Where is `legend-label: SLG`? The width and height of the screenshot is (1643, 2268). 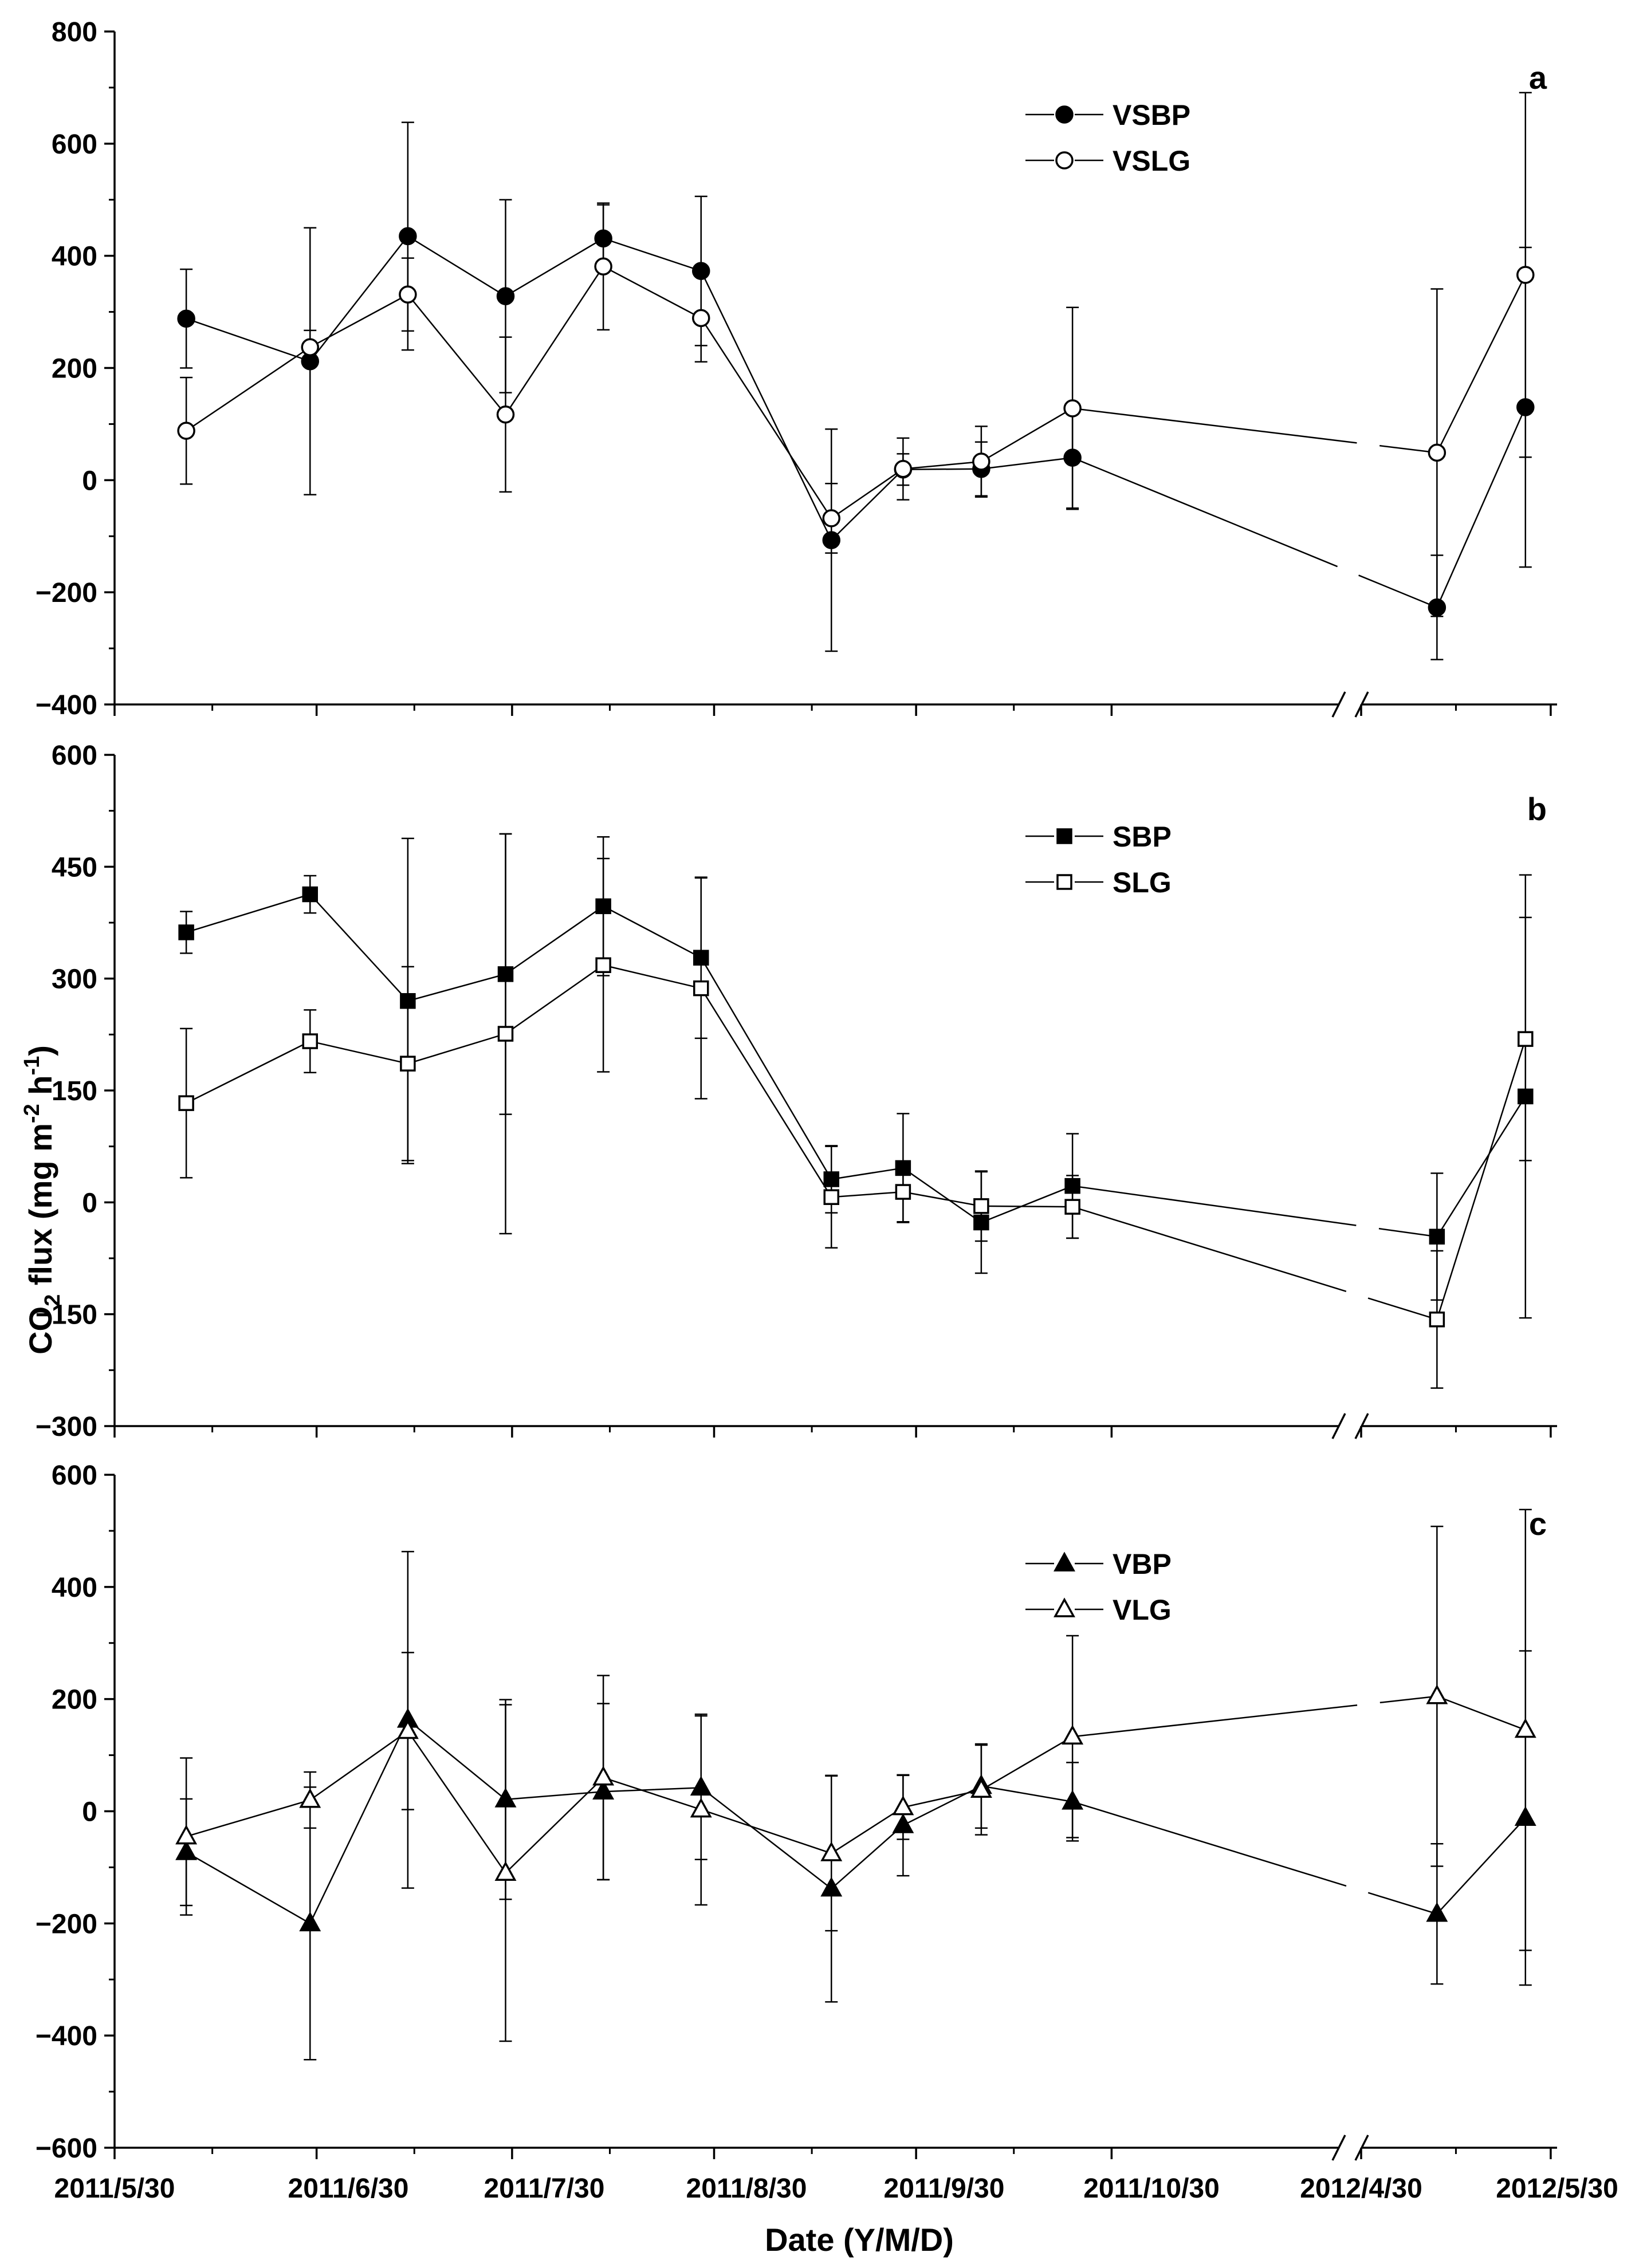 legend-label: SLG is located at coordinates (1142, 883).